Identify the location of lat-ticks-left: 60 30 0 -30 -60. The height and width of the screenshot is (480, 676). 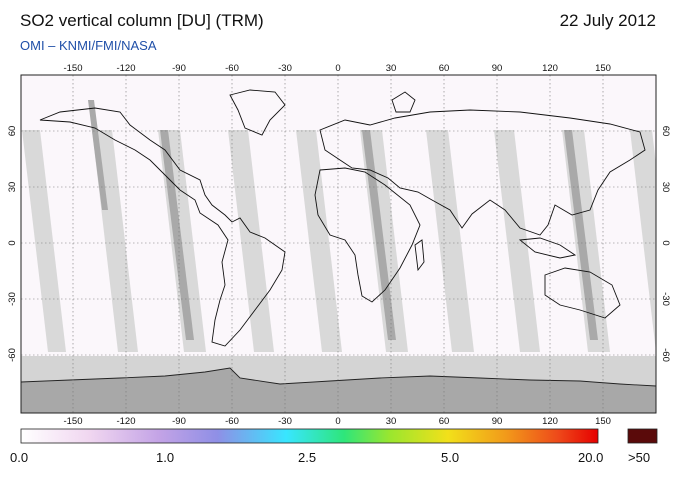
(12, 244).